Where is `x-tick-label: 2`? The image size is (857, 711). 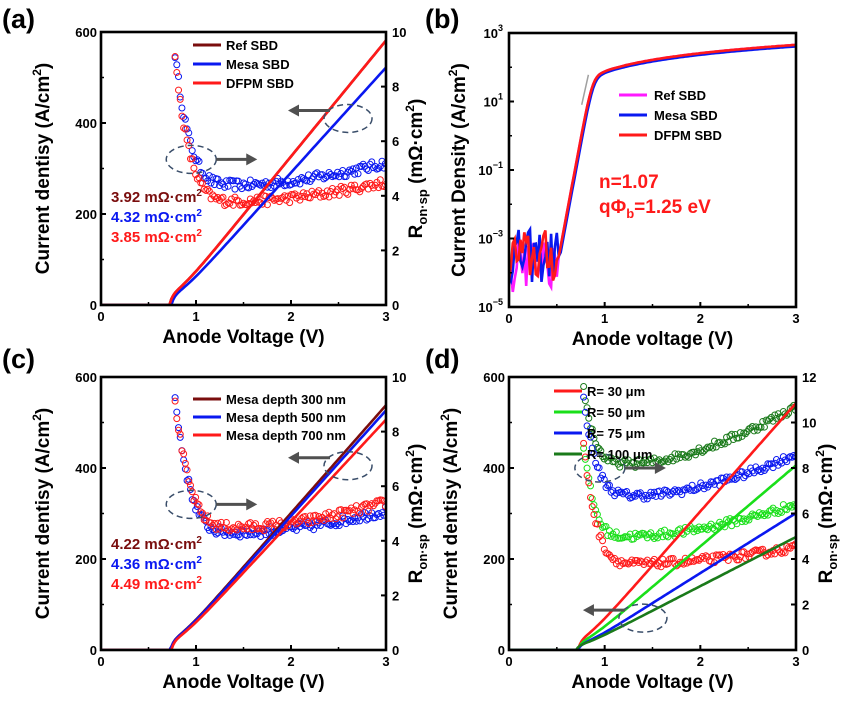 x-tick-label: 2 is located at coordinates (700, 661).